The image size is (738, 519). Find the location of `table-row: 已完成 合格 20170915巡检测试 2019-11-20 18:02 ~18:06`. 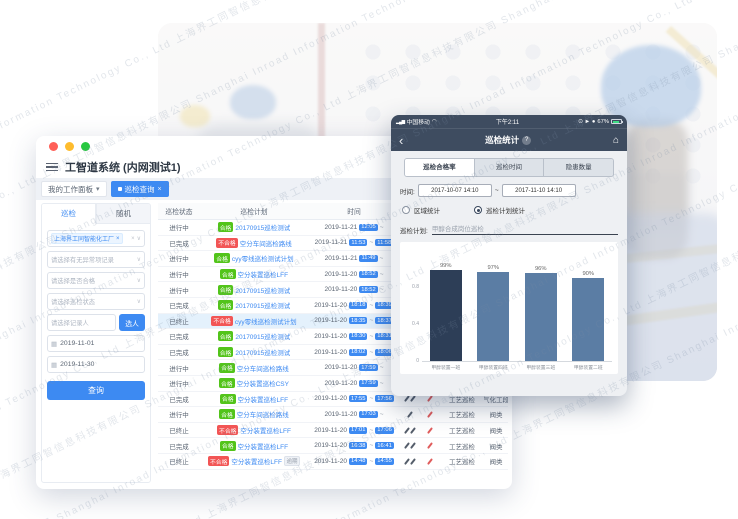

table-row: 已完成 合格 20170915巡检测试 2019-11-20 18:02 ~18:06 is located at coordinates (333, 353).